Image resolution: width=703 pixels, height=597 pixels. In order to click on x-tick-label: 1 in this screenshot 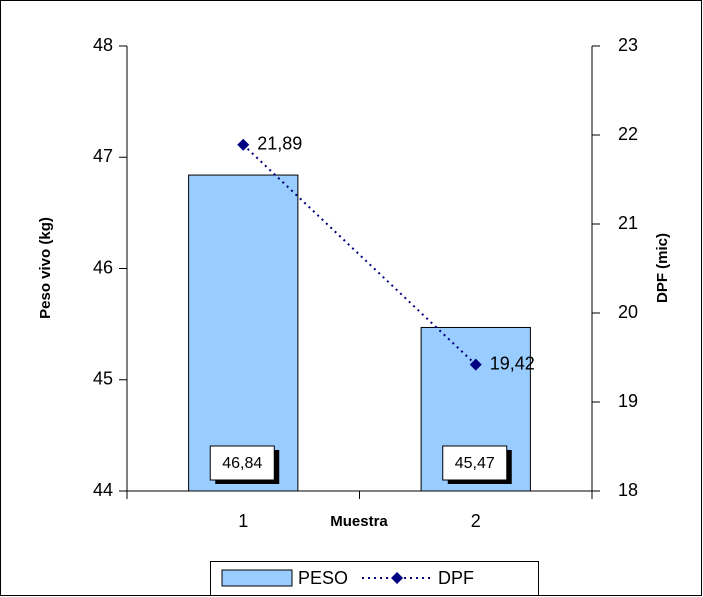, I will do `click(243, 521)`.